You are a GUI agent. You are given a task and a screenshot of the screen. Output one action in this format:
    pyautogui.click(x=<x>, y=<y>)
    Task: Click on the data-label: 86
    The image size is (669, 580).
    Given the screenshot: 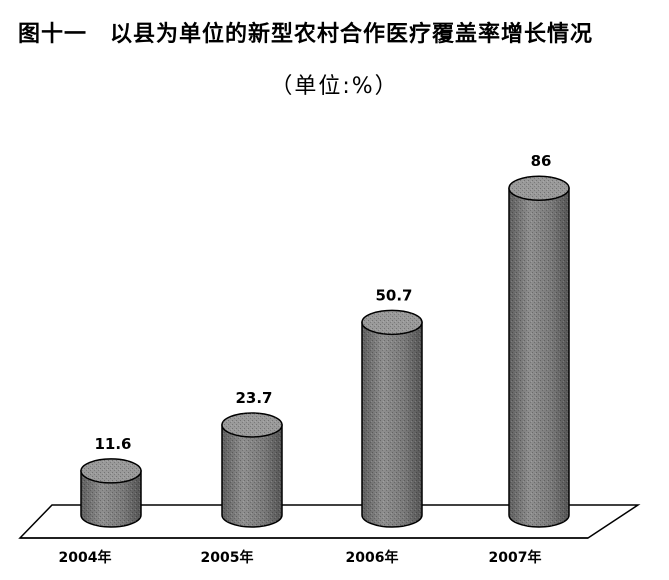 What is the action you would take?
    pyautogui.click(x=541, y=161)
    